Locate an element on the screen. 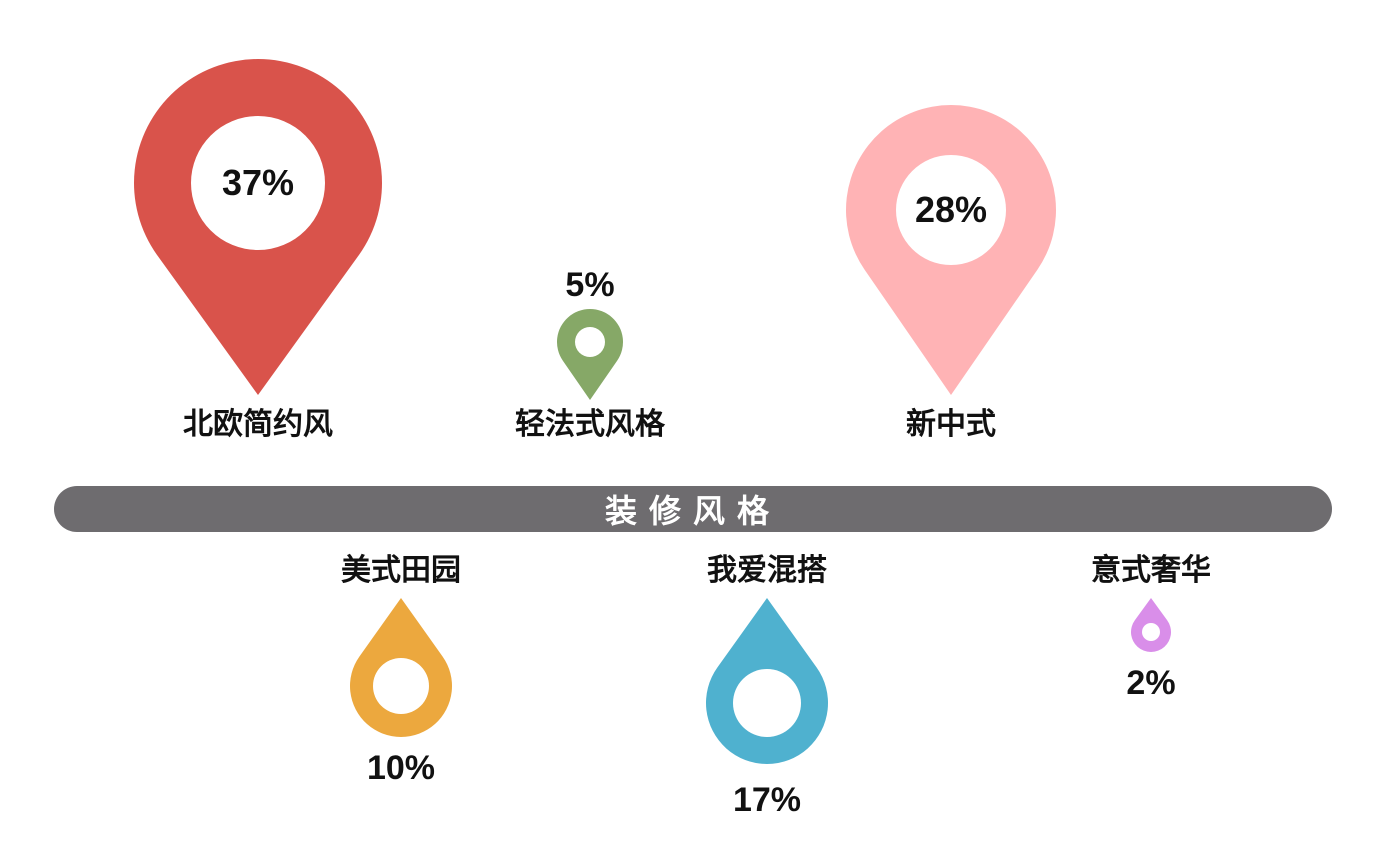  value-label: 37% is located at coordinates (258, 182).